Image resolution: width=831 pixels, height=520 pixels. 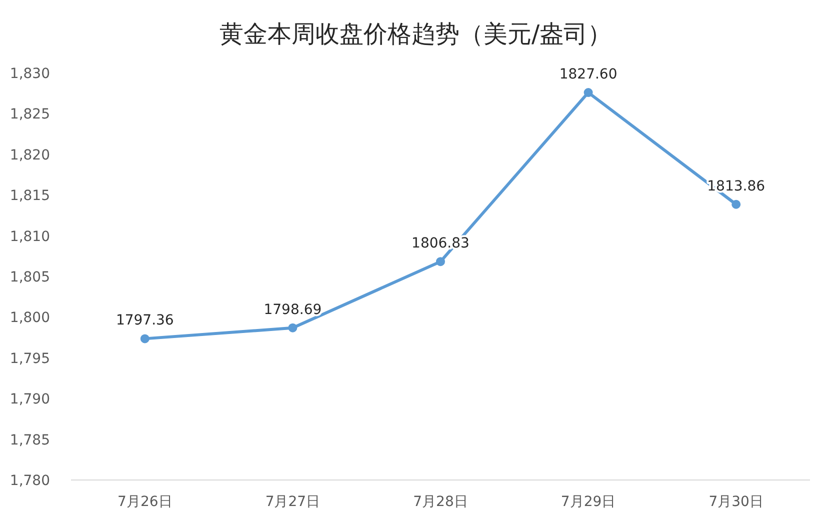 I want to click on chart-title: 黄金本周收盘价格趋势（美元/盎司）, so click(x=415, y=34).